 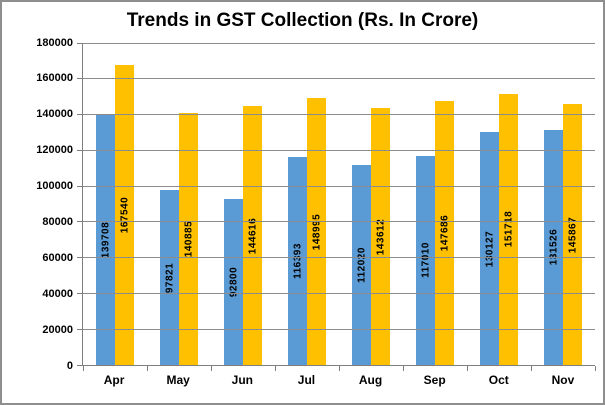 I want to click on blue-series-bar: 112020, so click(x=361, y=264).